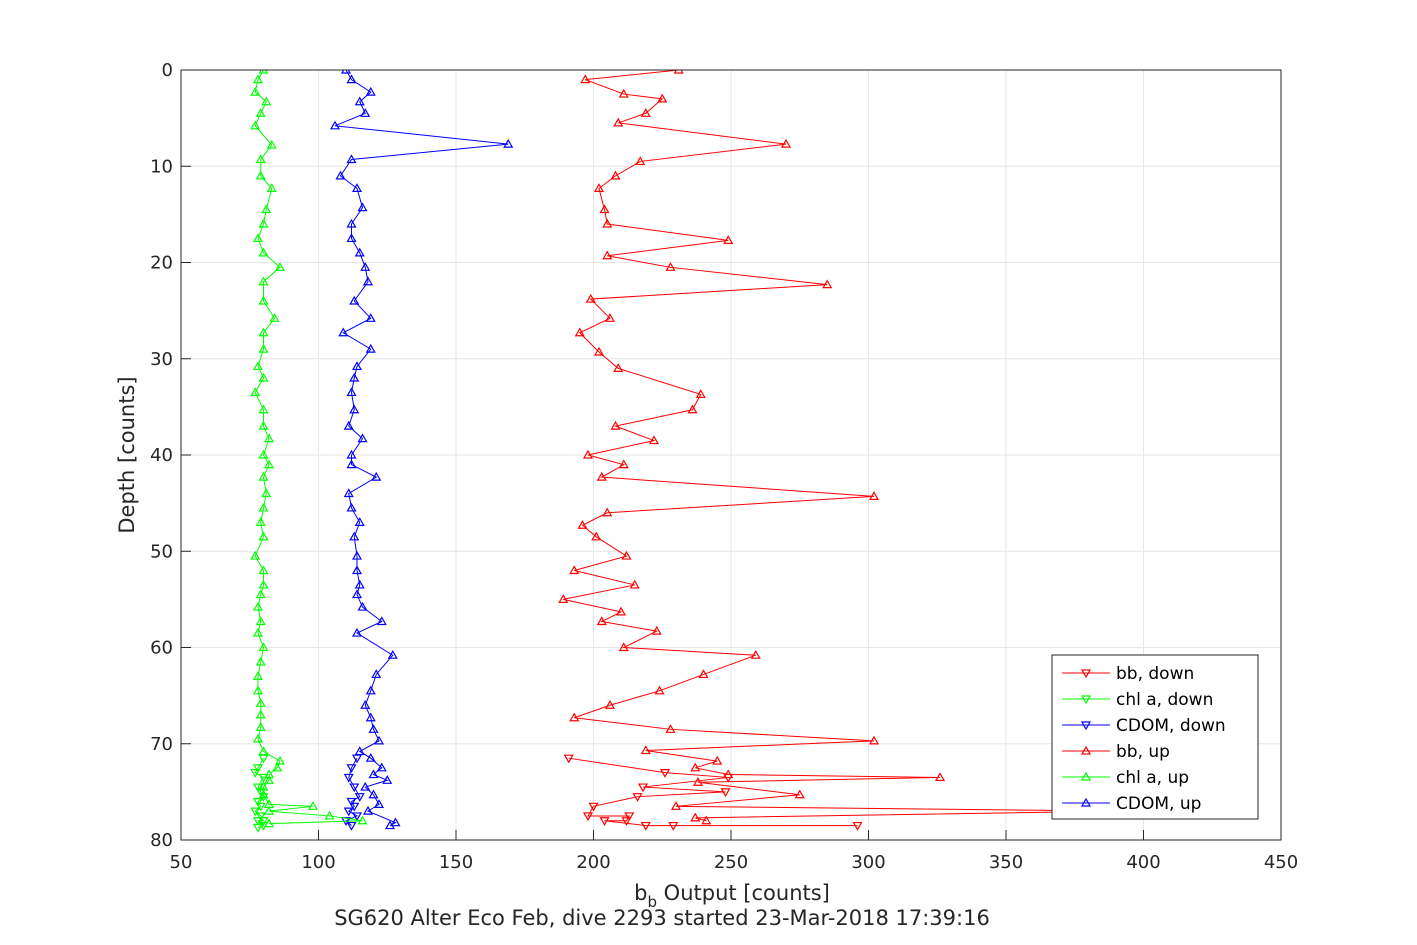  I want to click on x-tick-label: 100, so click(318, 862).